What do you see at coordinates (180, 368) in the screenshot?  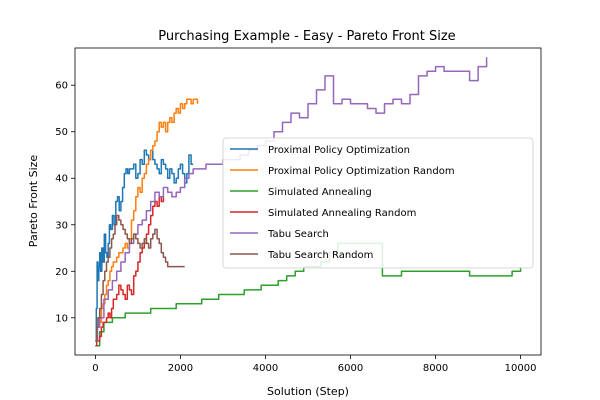 I see `x-tick-label-1: 2000` at bounding box center [180, 368].